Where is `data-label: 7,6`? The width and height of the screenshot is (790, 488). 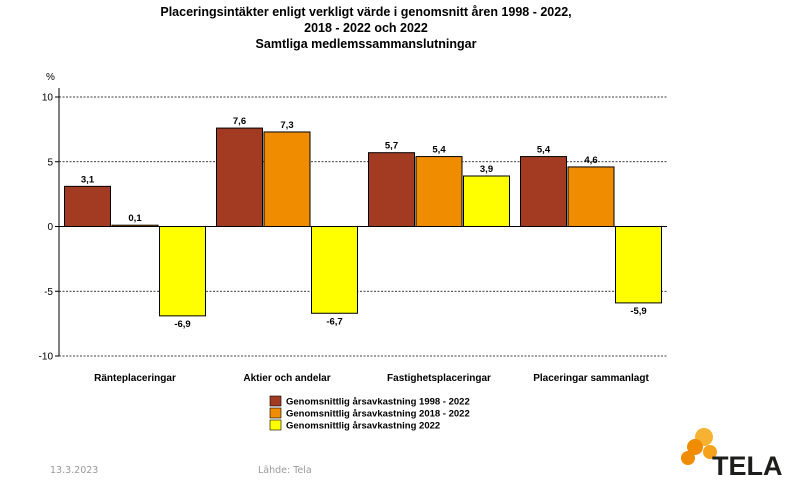
data-label: 7,6 is located at coordinates (239, 121).